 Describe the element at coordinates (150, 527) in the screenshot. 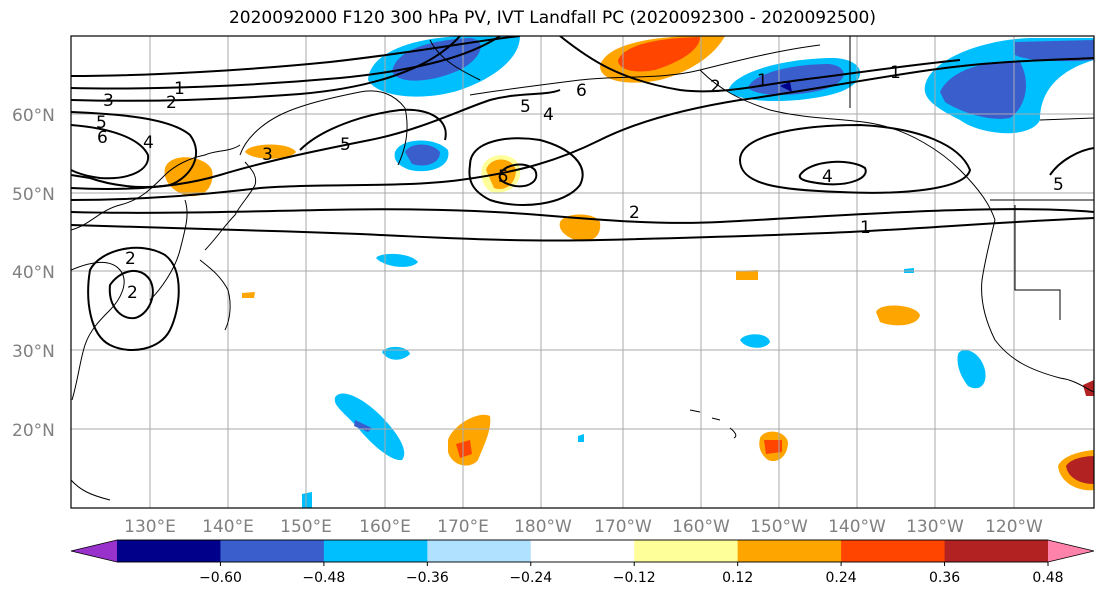

I see `lon-label: 130°E` at that location.